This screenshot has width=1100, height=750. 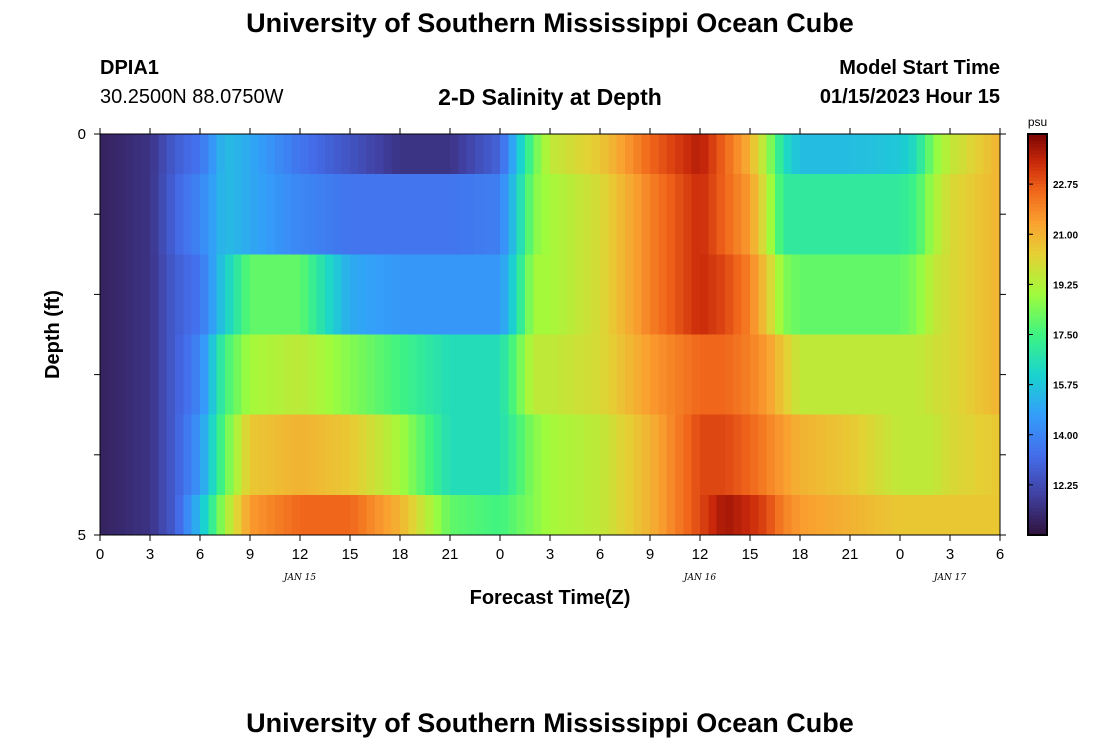 I want to click on station-id: DPIA1, so click(x=129, y=68).